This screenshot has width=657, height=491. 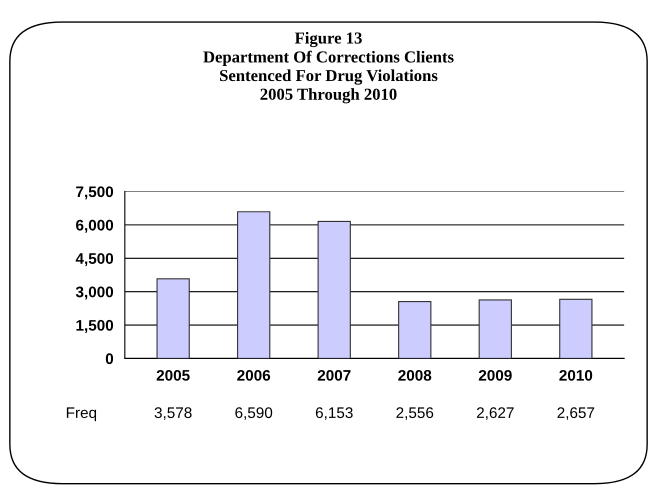 I want to click on x-tick-label: 2008, so click(x=415, y=375).